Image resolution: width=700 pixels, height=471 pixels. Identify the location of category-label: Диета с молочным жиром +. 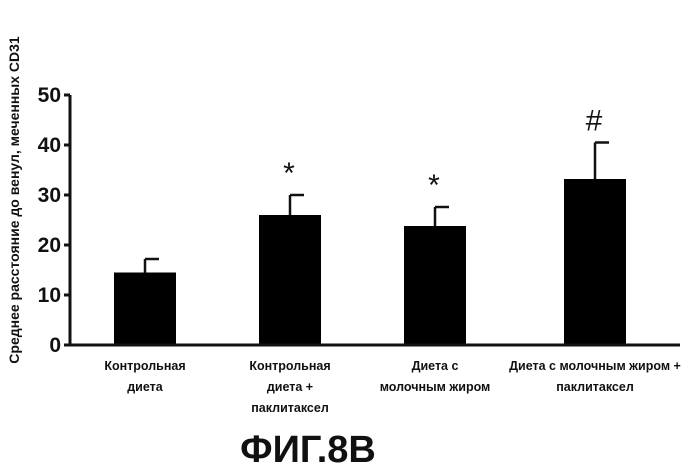
(595, 366).